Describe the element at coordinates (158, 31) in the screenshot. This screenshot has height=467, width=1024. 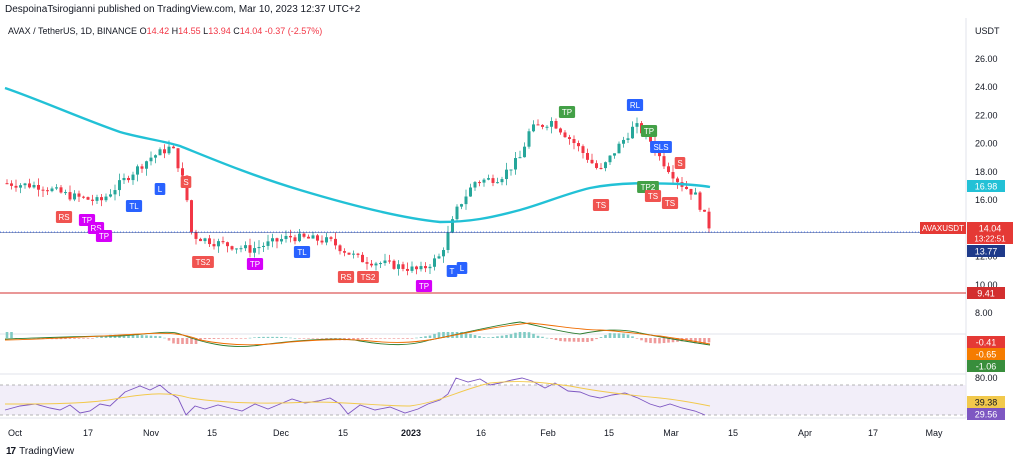
I see `open-value: 14.42` at that location.